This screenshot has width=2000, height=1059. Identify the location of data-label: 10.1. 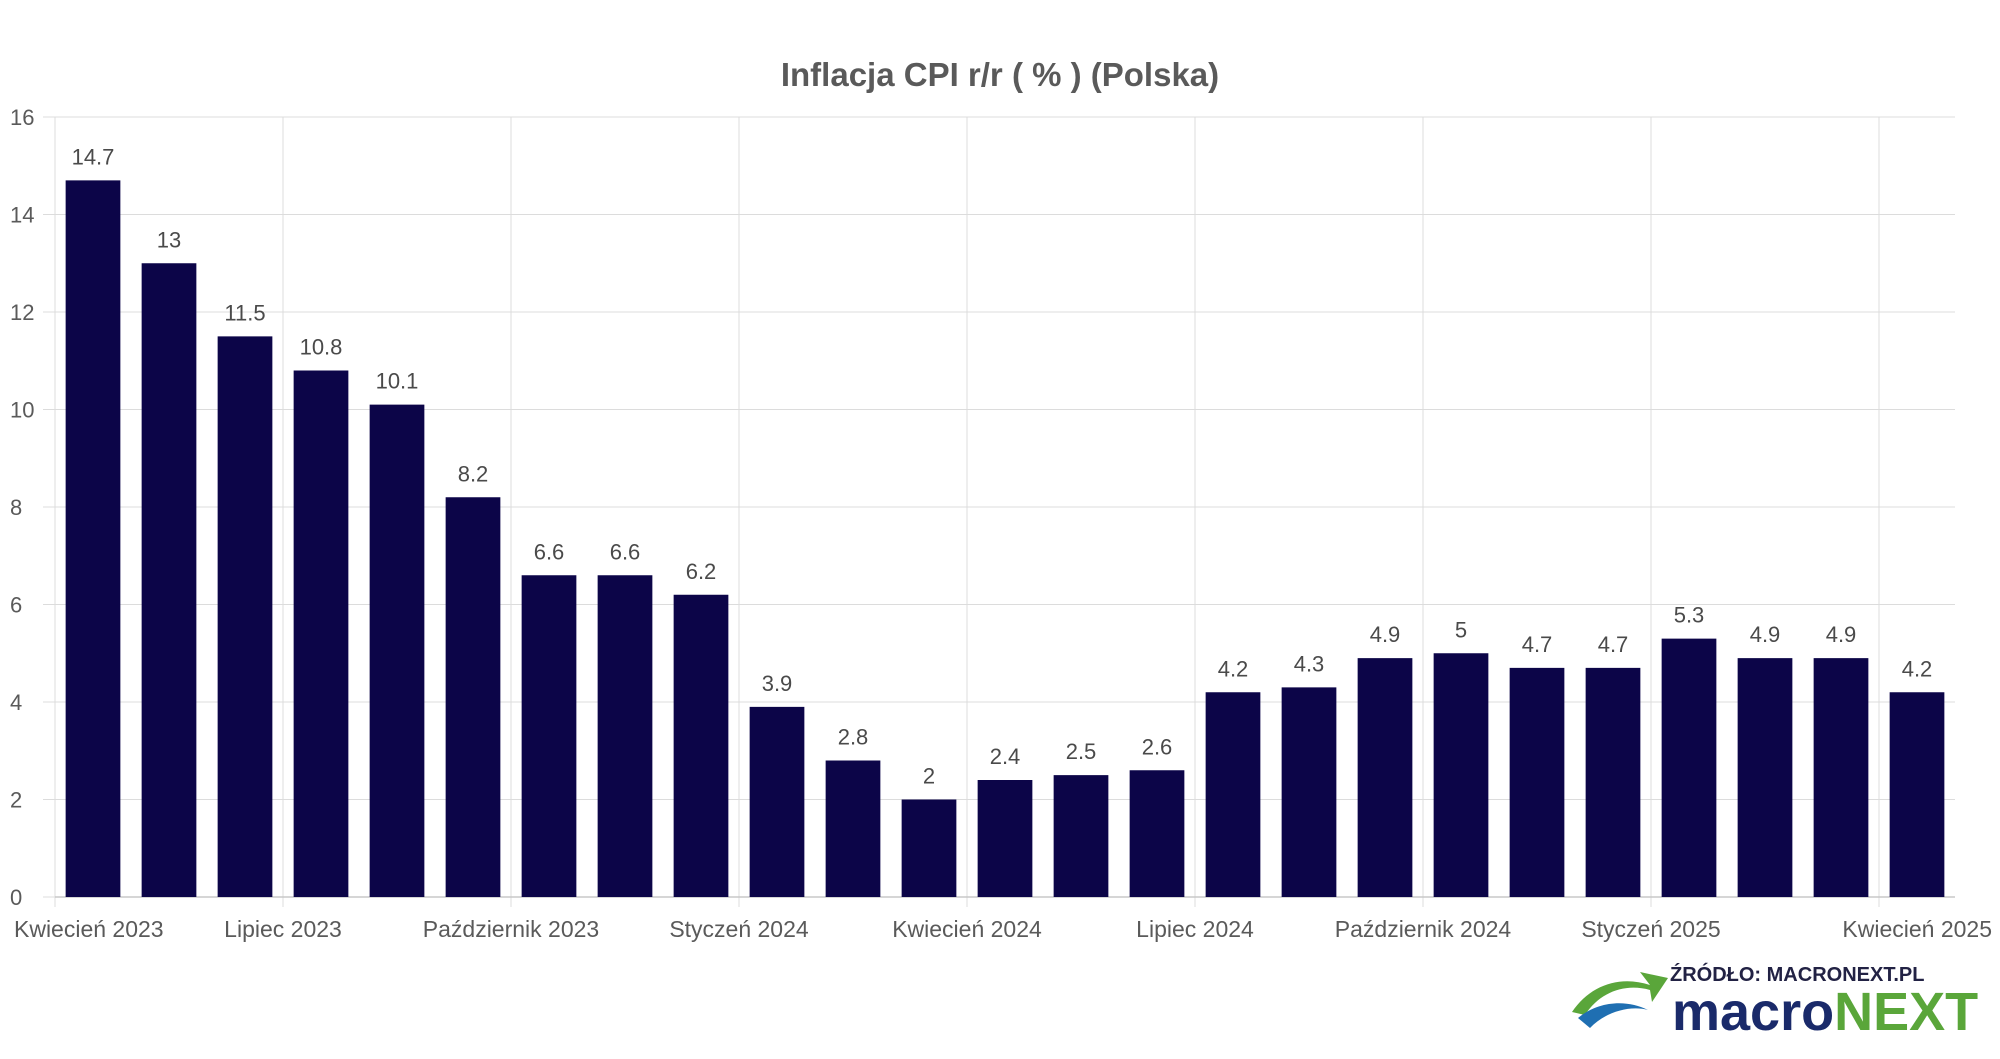
(397, 381).